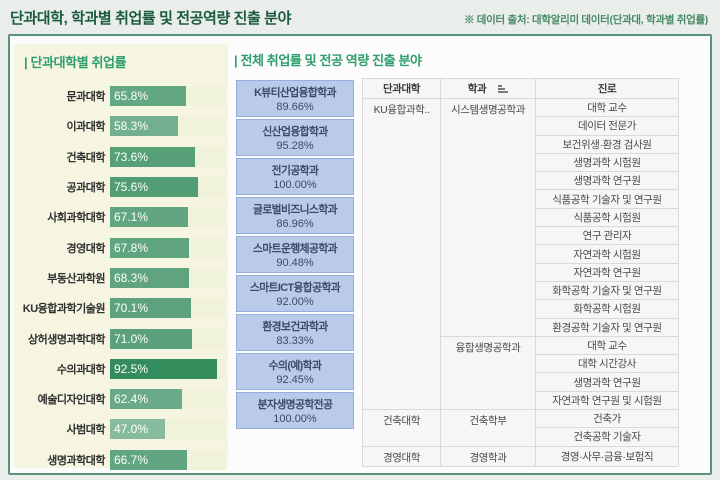 The height and width of the screenshot is (480, 720). Describe the element at coordinates (149, 459) in the screenshot. I see `college-bar: 66.7%` at that location.